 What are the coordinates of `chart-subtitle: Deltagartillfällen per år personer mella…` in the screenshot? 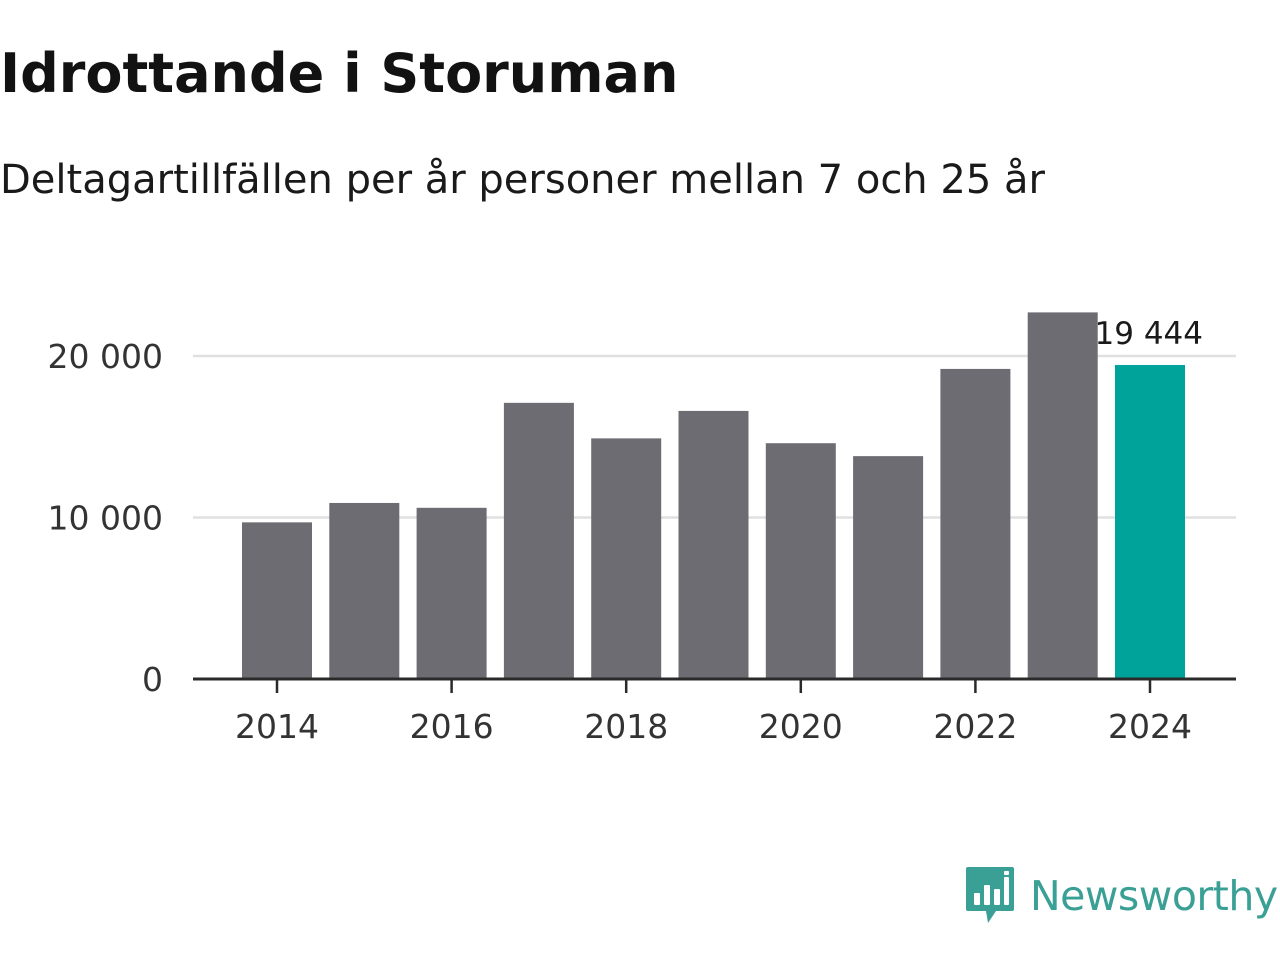 It's located at (522, 180).